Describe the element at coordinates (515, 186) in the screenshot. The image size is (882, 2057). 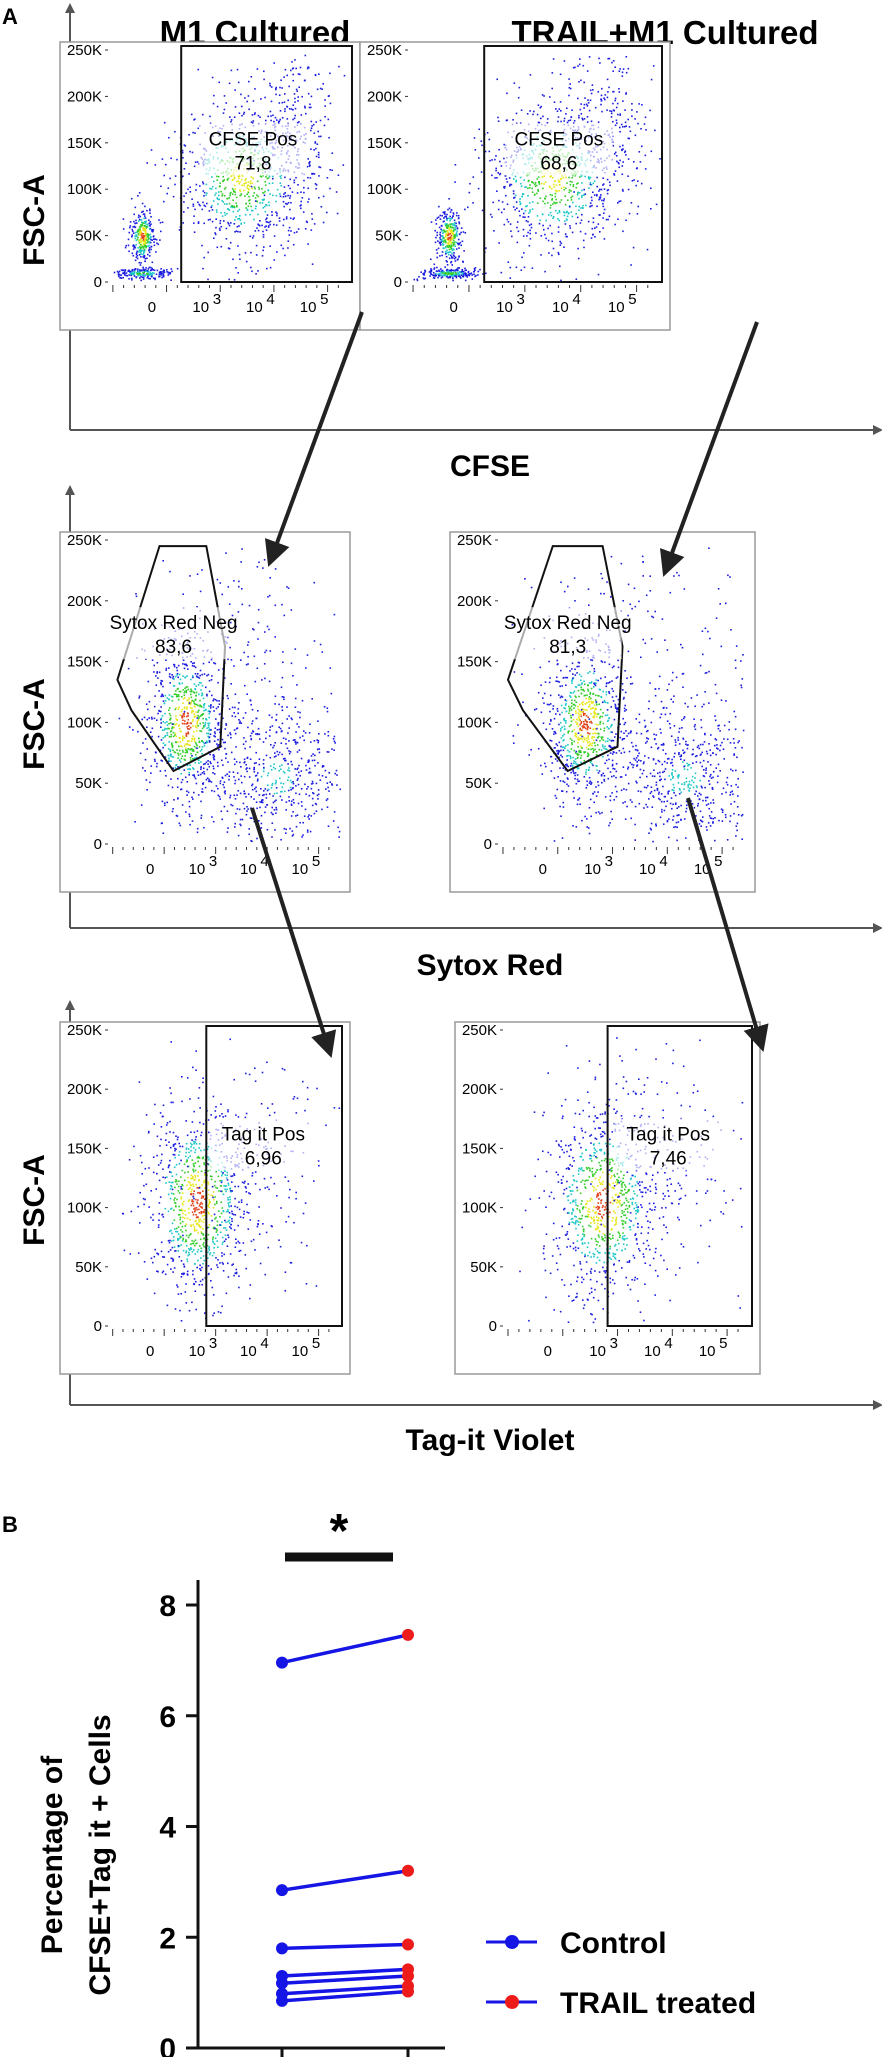
I see `plot-frame` at that location.